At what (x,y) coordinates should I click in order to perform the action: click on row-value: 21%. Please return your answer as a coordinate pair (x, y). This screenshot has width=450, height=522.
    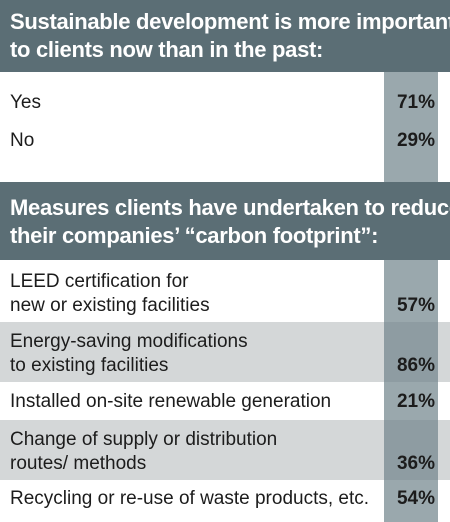
    Looking at the image, I should click on (415, 401).